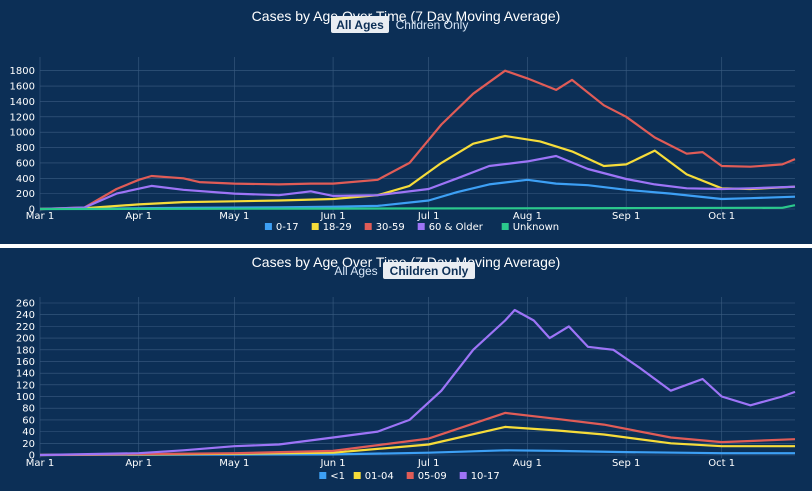 Image resolution: width=812 pixels, height=491 pixels. I want to click on y-tick-label: 20, so click(28, 444).